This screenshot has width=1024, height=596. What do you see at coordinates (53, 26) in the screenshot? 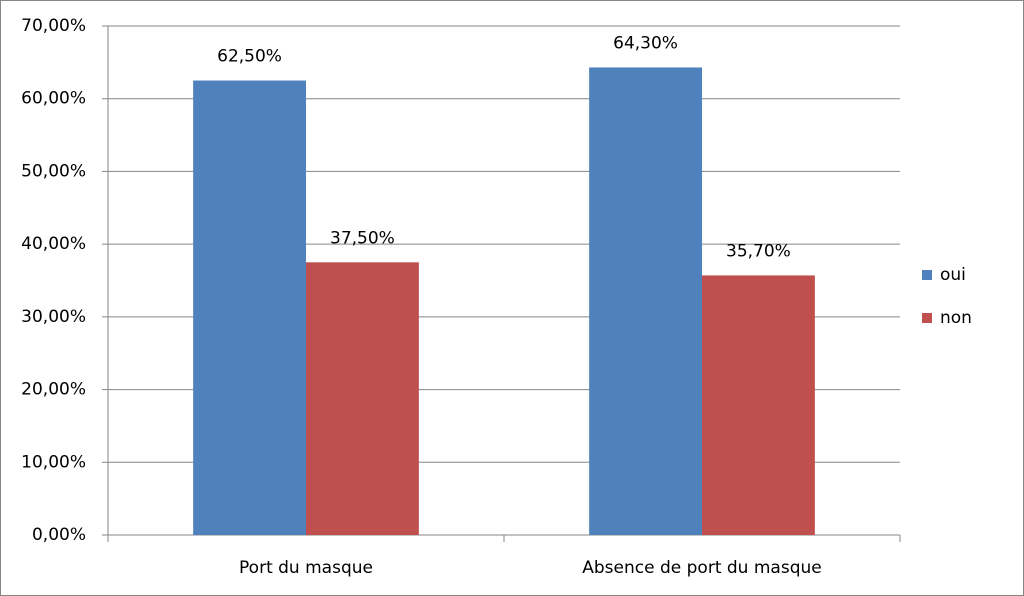
I see `y-tick-label: 70,00%` at bounding box center [53, 26].